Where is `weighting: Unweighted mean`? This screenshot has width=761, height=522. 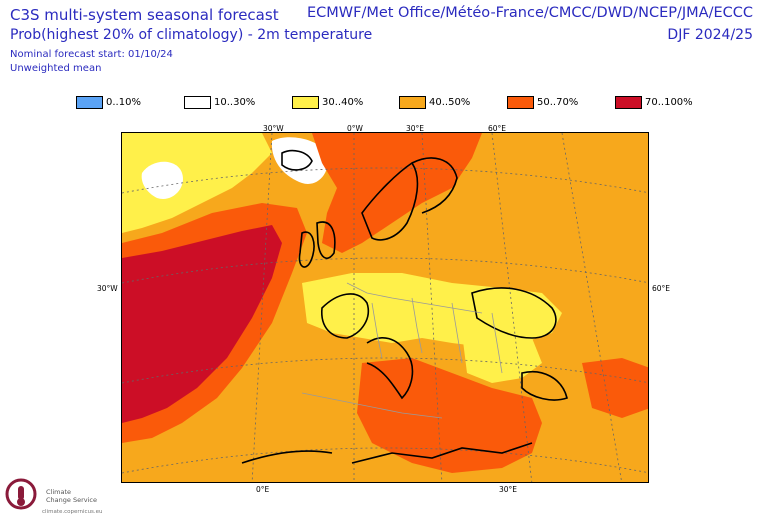
weighting: Unweighted mean is located at coordinates (56, 68).